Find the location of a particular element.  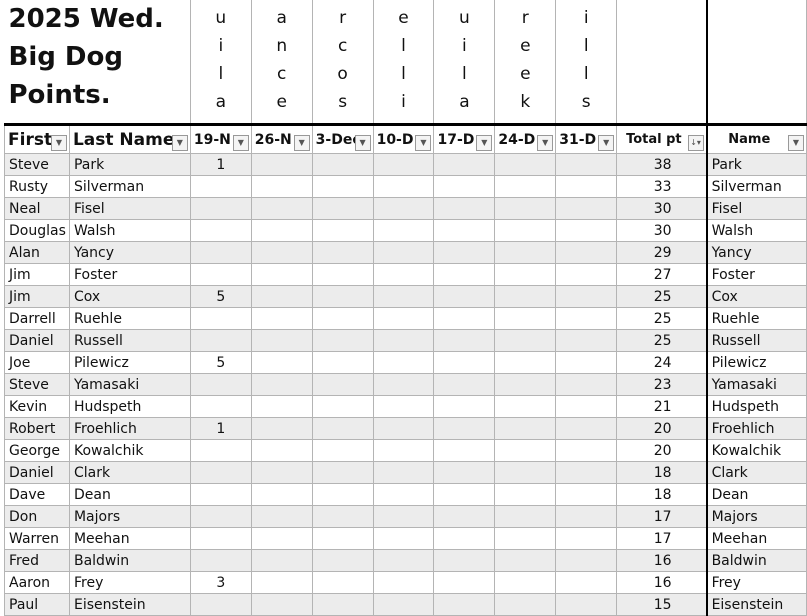

first-name-cell: Aaron is located at coordinates (37, 582).